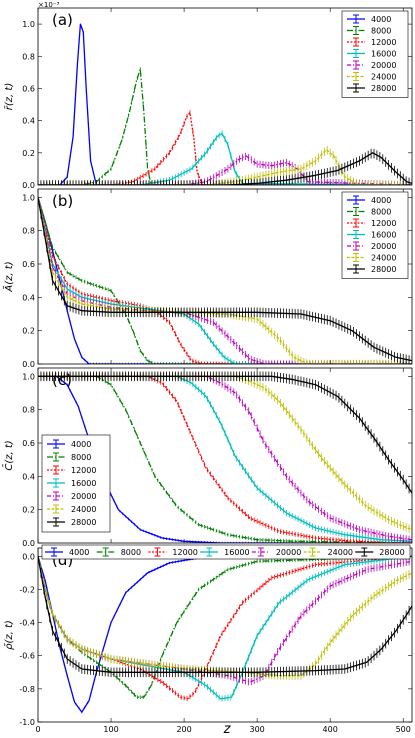 This screenshot has width=415, height=738. What do you see at coordinates (62, 20) in the screenshot?
I see `panel-label: (a)` at bounding box center [62, 20].